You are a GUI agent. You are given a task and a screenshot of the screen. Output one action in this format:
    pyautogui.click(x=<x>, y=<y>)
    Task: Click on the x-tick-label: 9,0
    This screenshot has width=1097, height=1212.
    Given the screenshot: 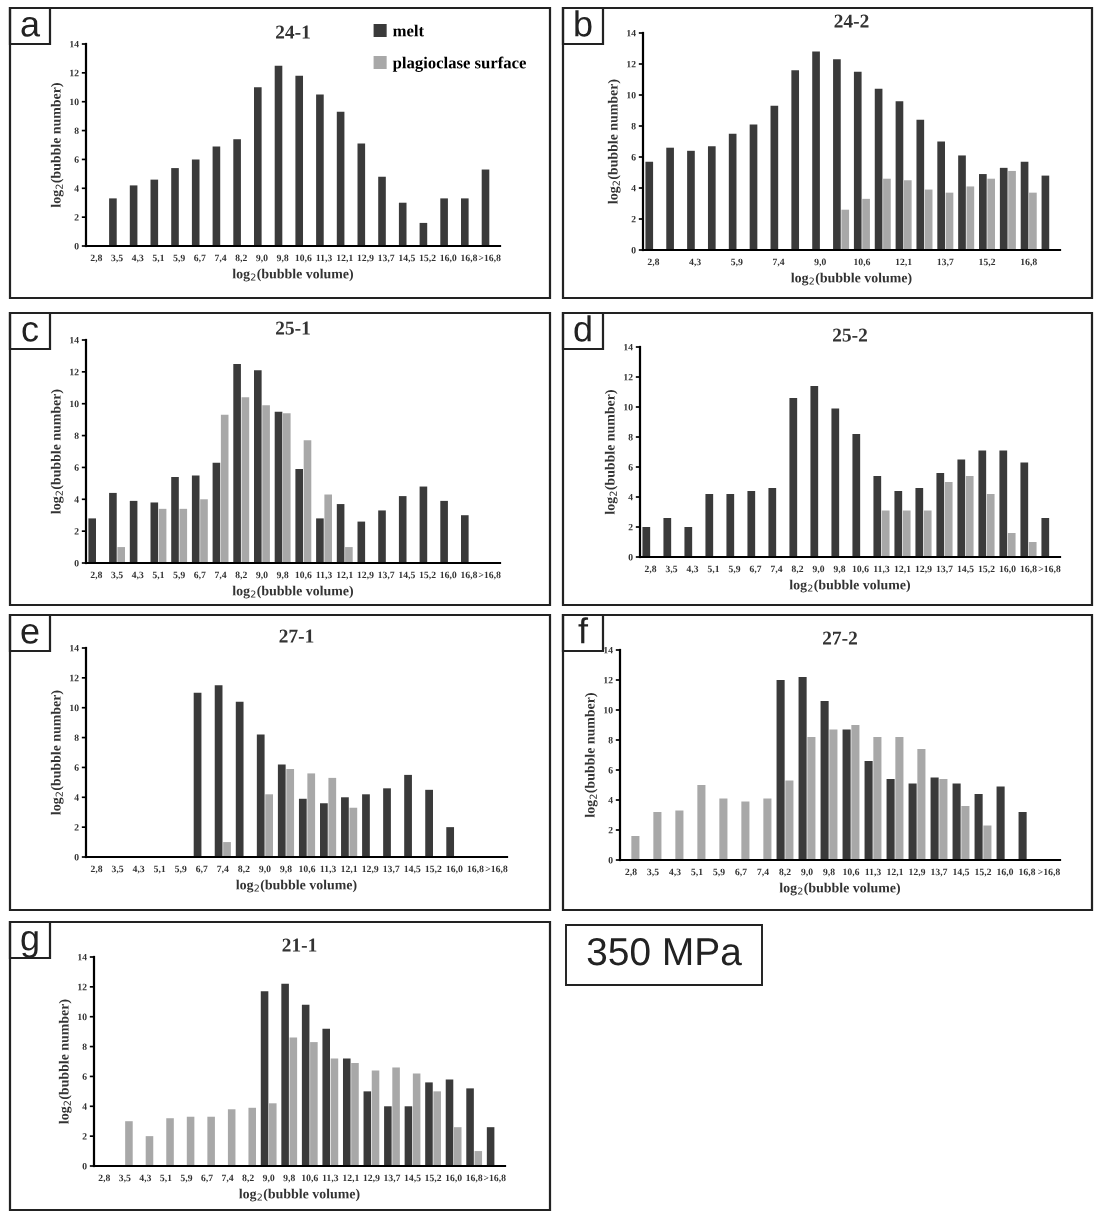 What is the action you would take?
    pyautogui.click(x=268, y=1178)
    